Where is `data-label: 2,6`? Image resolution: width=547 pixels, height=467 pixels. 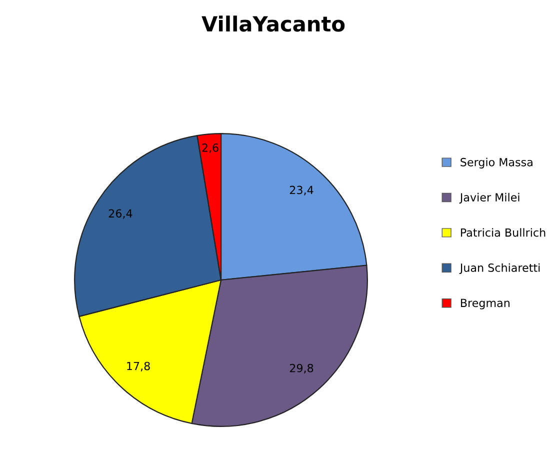 data-label: 2,6 is located at coordinates (210, 149).